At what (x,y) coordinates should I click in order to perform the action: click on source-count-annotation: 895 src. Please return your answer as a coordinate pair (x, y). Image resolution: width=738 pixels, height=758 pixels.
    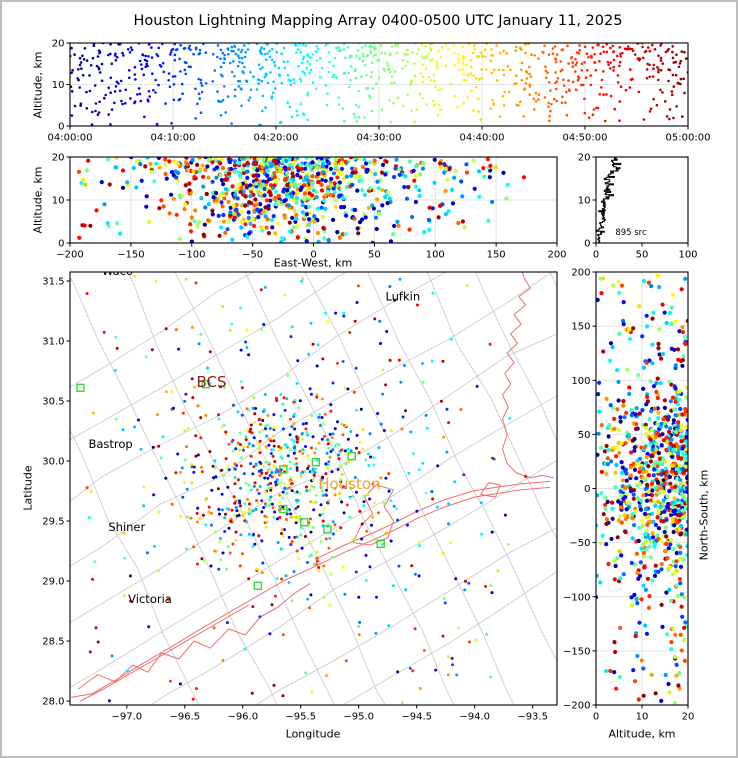
    Looking at the image, I should click on (631, 233).